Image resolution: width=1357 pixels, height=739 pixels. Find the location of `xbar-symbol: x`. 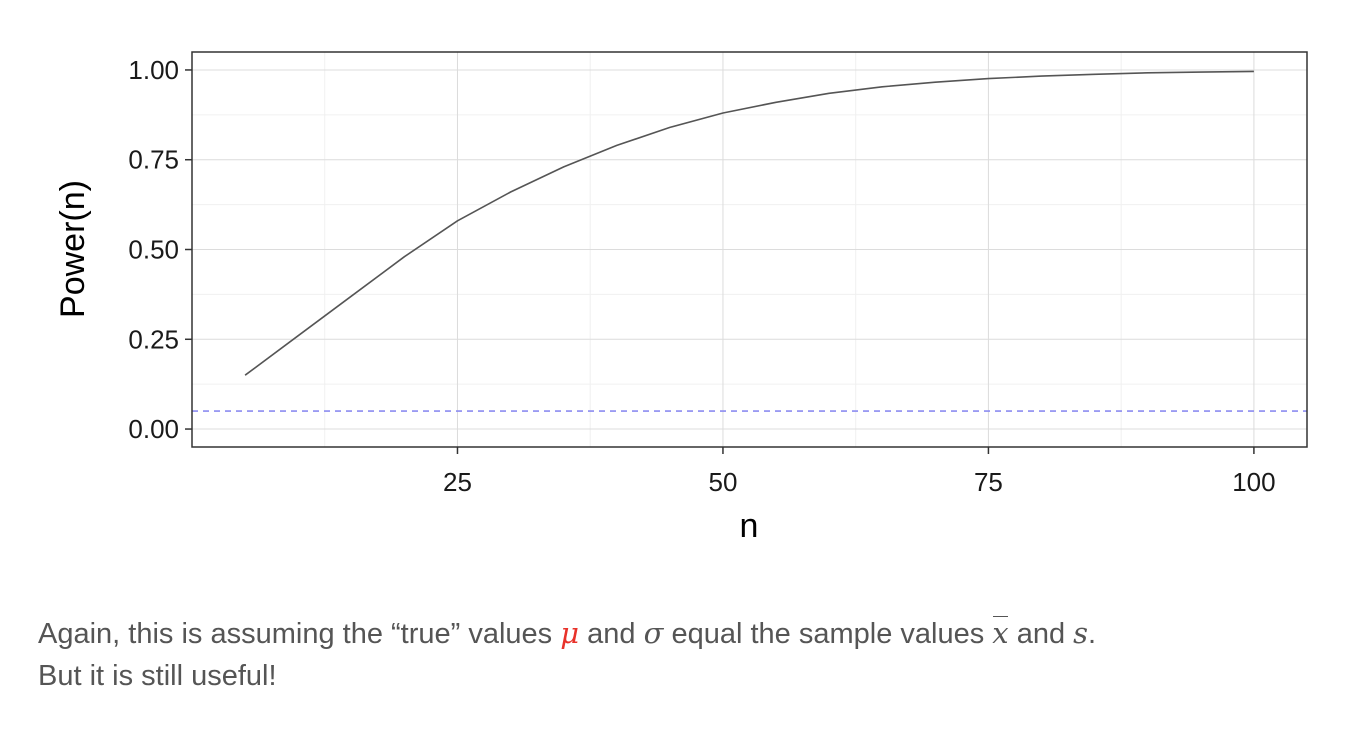

xbar-symbol: x is located at coordinates (1000, 633).